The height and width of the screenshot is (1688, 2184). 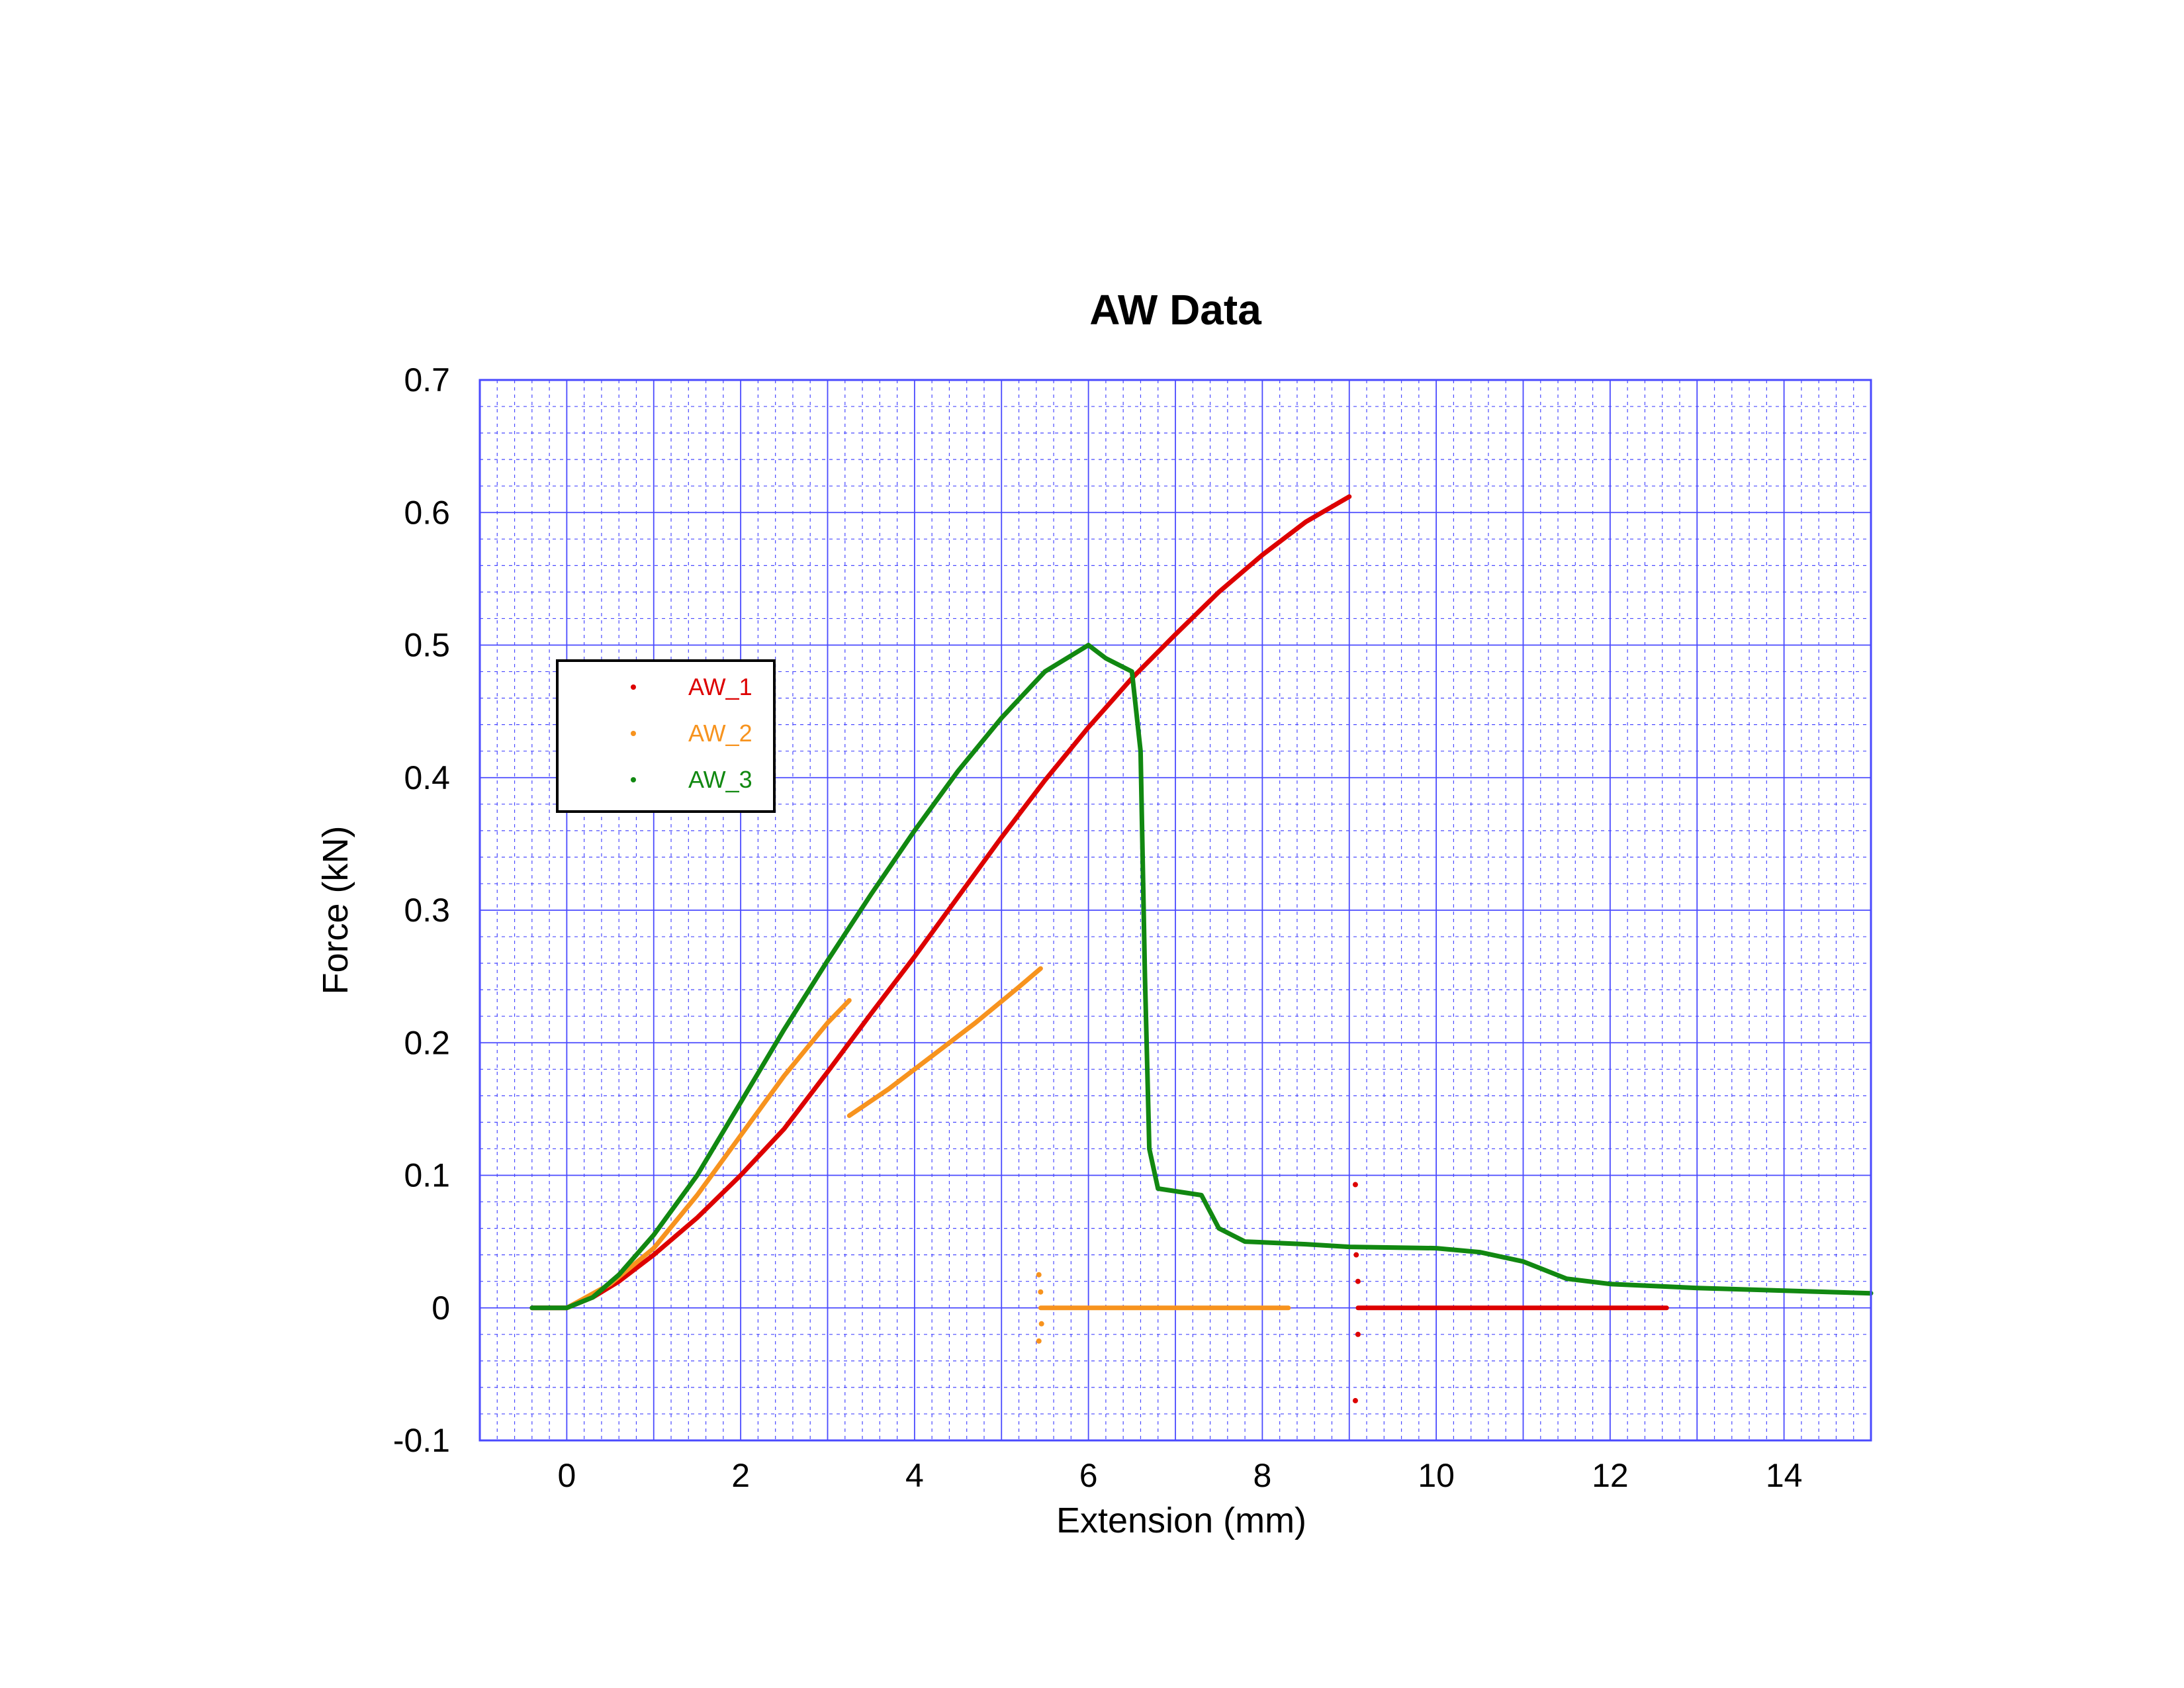 What do you see at coordinates (1436, 1475) in the screenshot?
I see `x-tick-label: 10` at bounding box center [1436, 1475].